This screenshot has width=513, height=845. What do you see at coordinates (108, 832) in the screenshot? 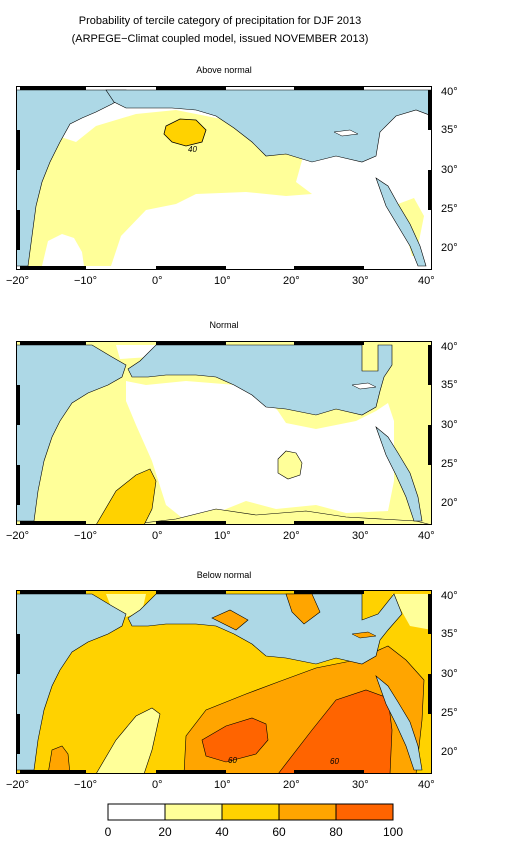
I see `legend-tick-label: 0` at bounding box center [108, 832].